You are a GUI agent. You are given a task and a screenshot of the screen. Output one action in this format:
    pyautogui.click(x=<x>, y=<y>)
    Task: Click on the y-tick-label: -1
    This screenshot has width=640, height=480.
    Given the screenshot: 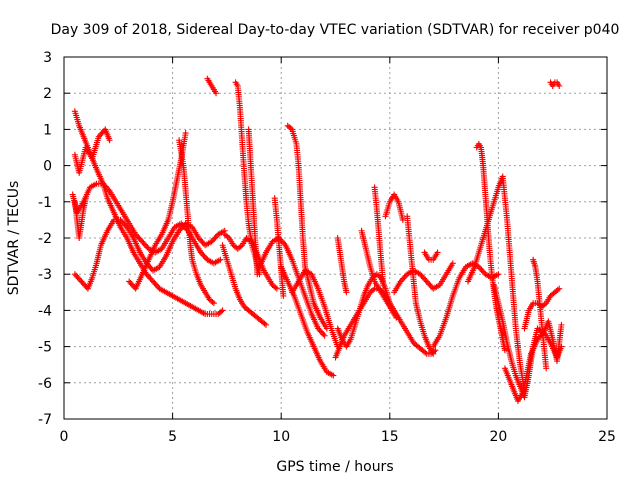 What is the action you would take?
    pyautogui.click(x=45, y=203)
    